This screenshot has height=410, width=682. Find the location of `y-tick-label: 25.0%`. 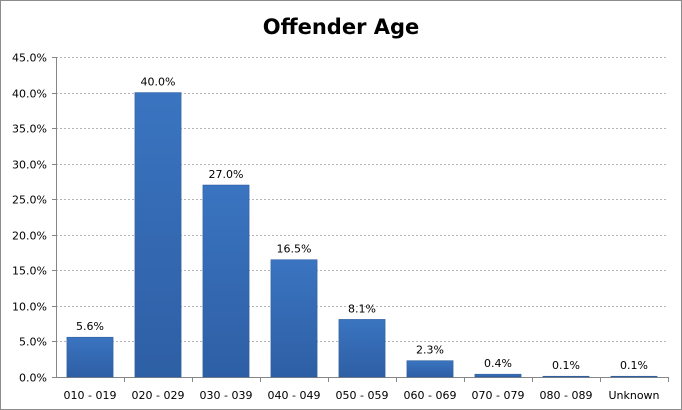

y-tick-label: 25.0% is located at coordinates (29, 200).